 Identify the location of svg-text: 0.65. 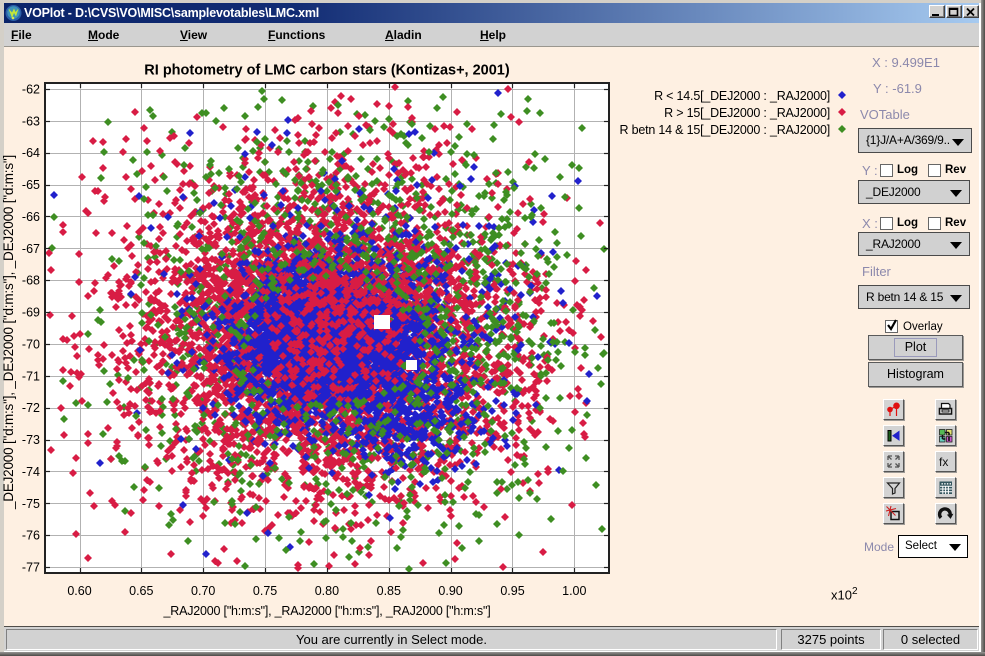
(141, 591).